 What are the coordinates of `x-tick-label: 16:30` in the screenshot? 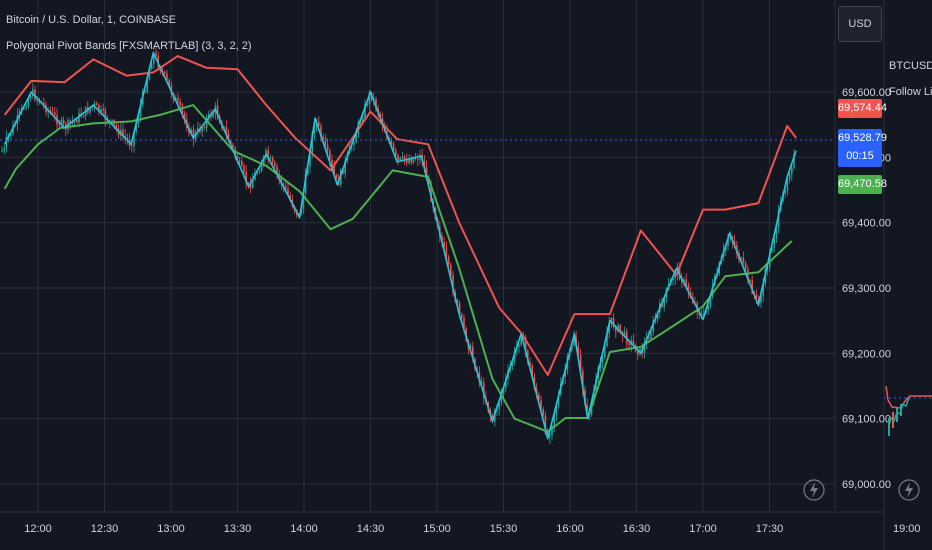 It's located at (637, 529).